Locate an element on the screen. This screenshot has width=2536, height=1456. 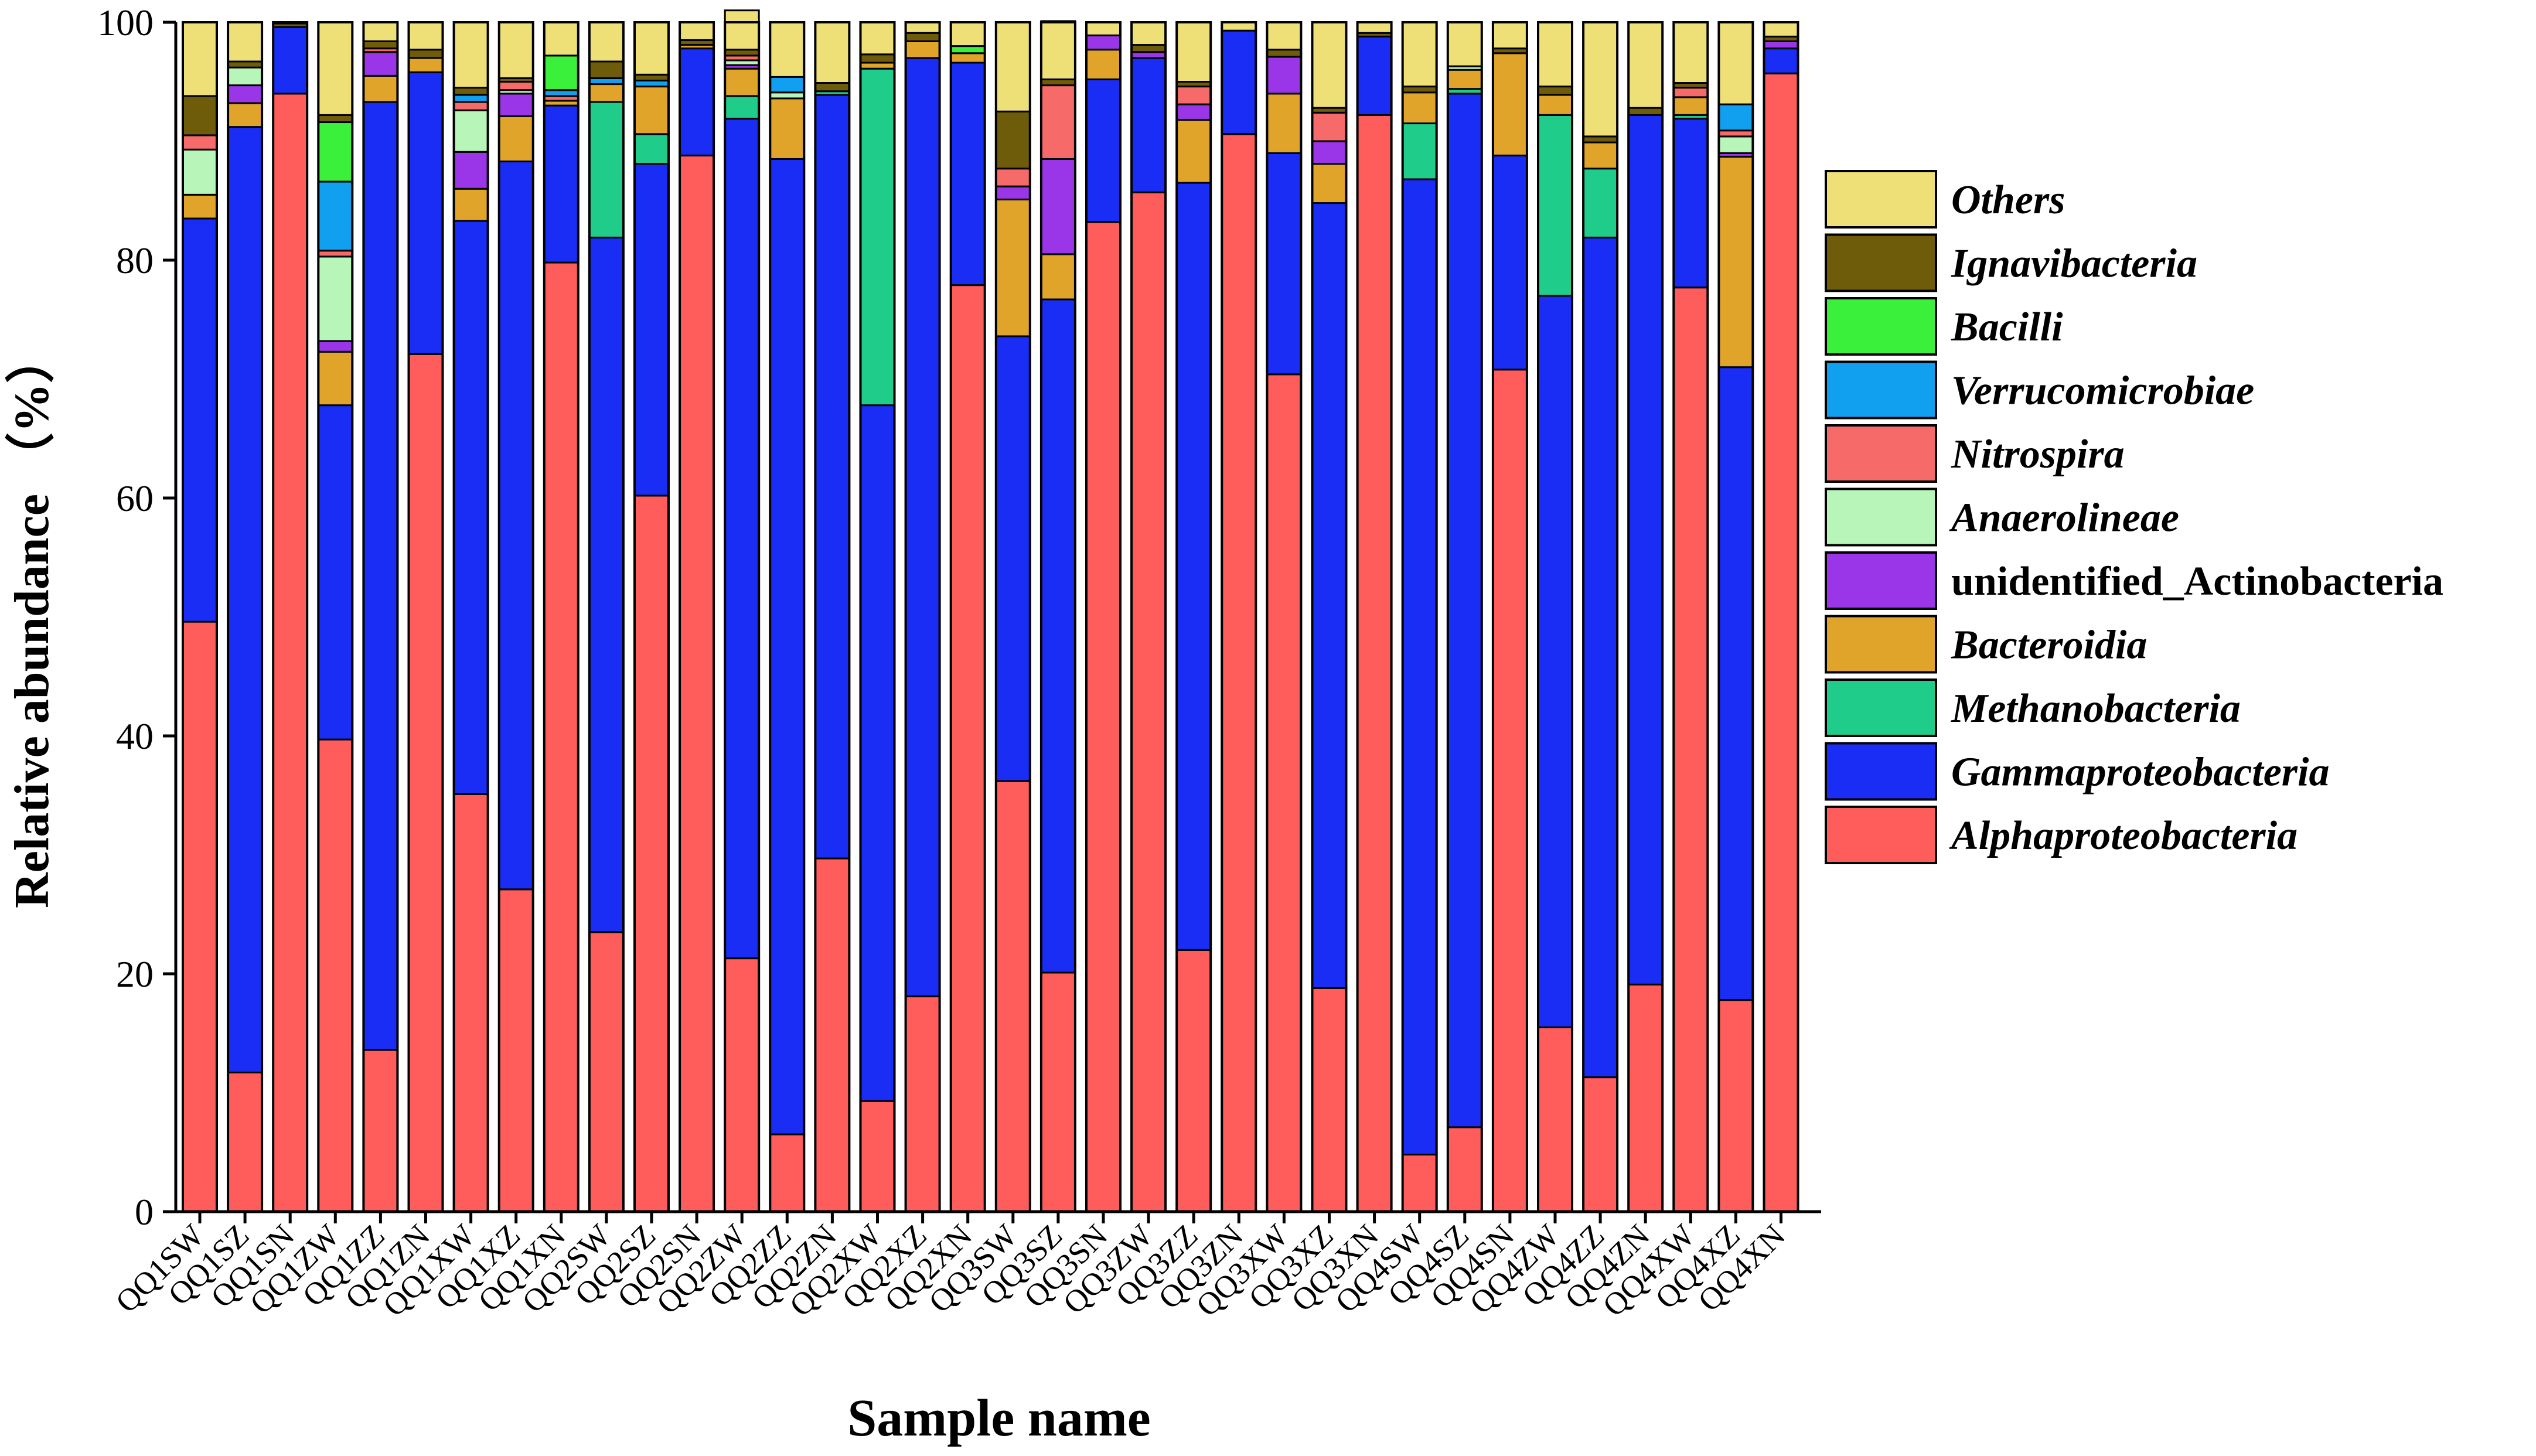
legend-label: Methanobacteria is located at coordinates (2096, 708).